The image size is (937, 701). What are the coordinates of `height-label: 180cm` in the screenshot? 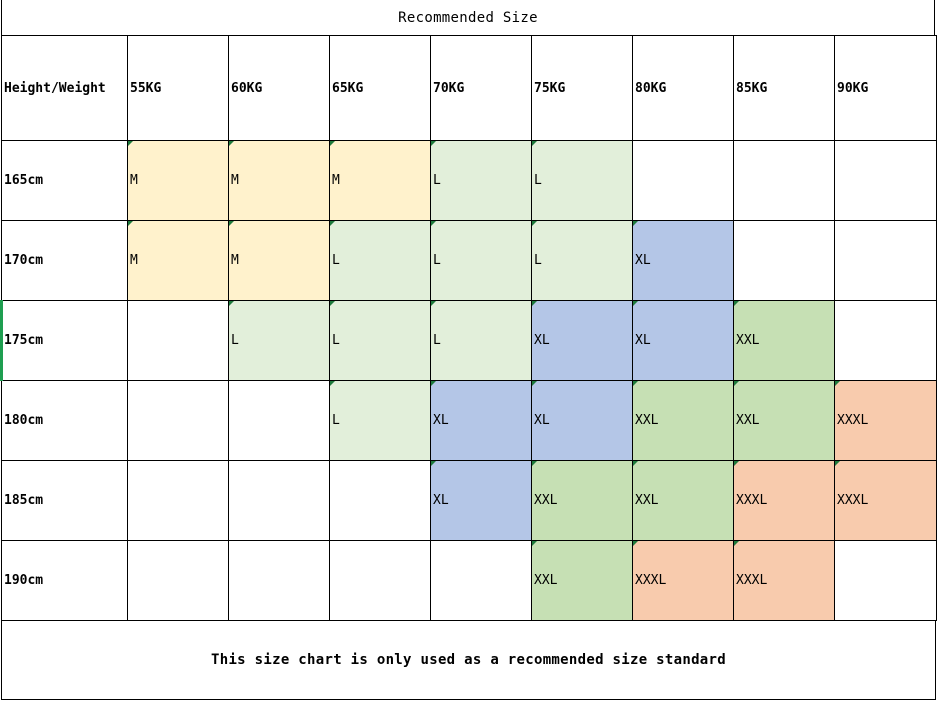 It's located at (64, 420).